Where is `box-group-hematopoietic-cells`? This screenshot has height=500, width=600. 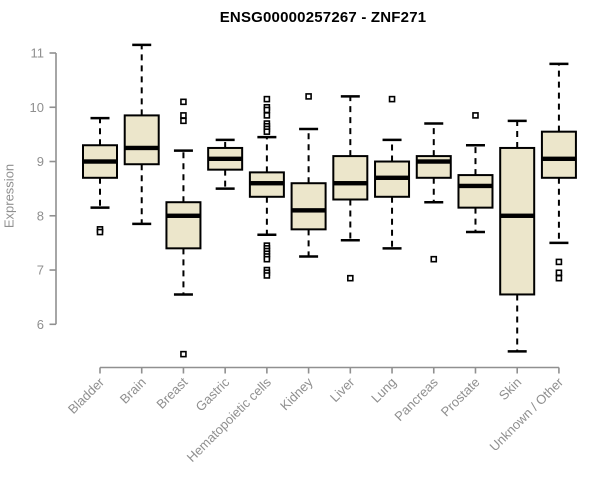
box-group-hematopoietic-cells is located at coordinates (266, 187).